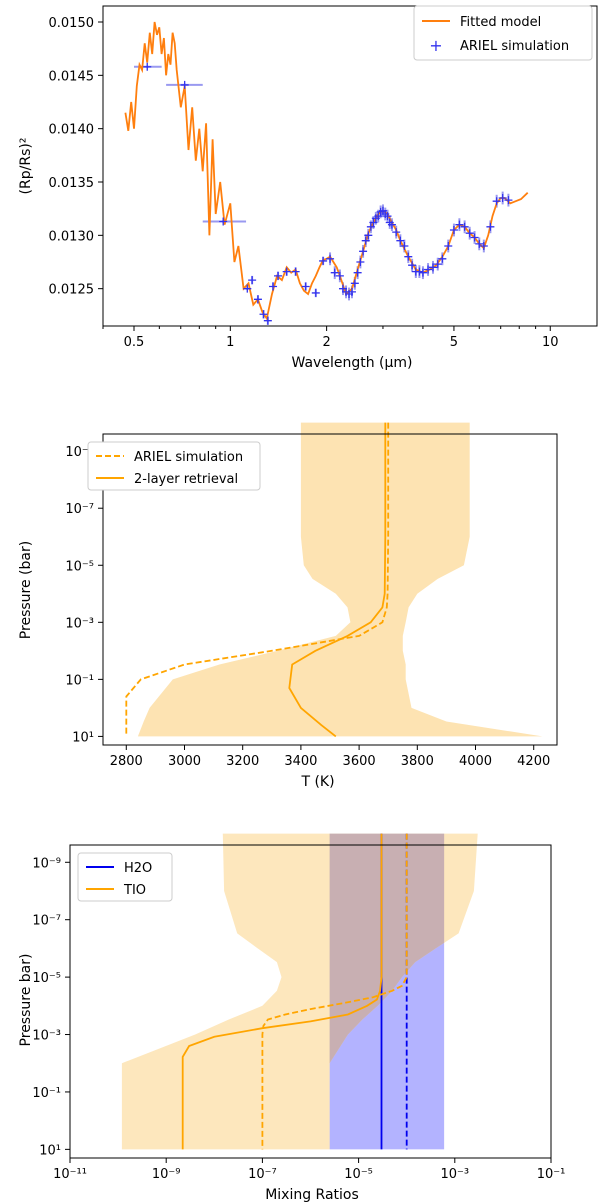 The height and width of the screenshot is (1202, 600). What do you see at coordinates (454, 342) in the screenshot?
I see `p1-xtick-label: 5` at bounding box center [454, 342].